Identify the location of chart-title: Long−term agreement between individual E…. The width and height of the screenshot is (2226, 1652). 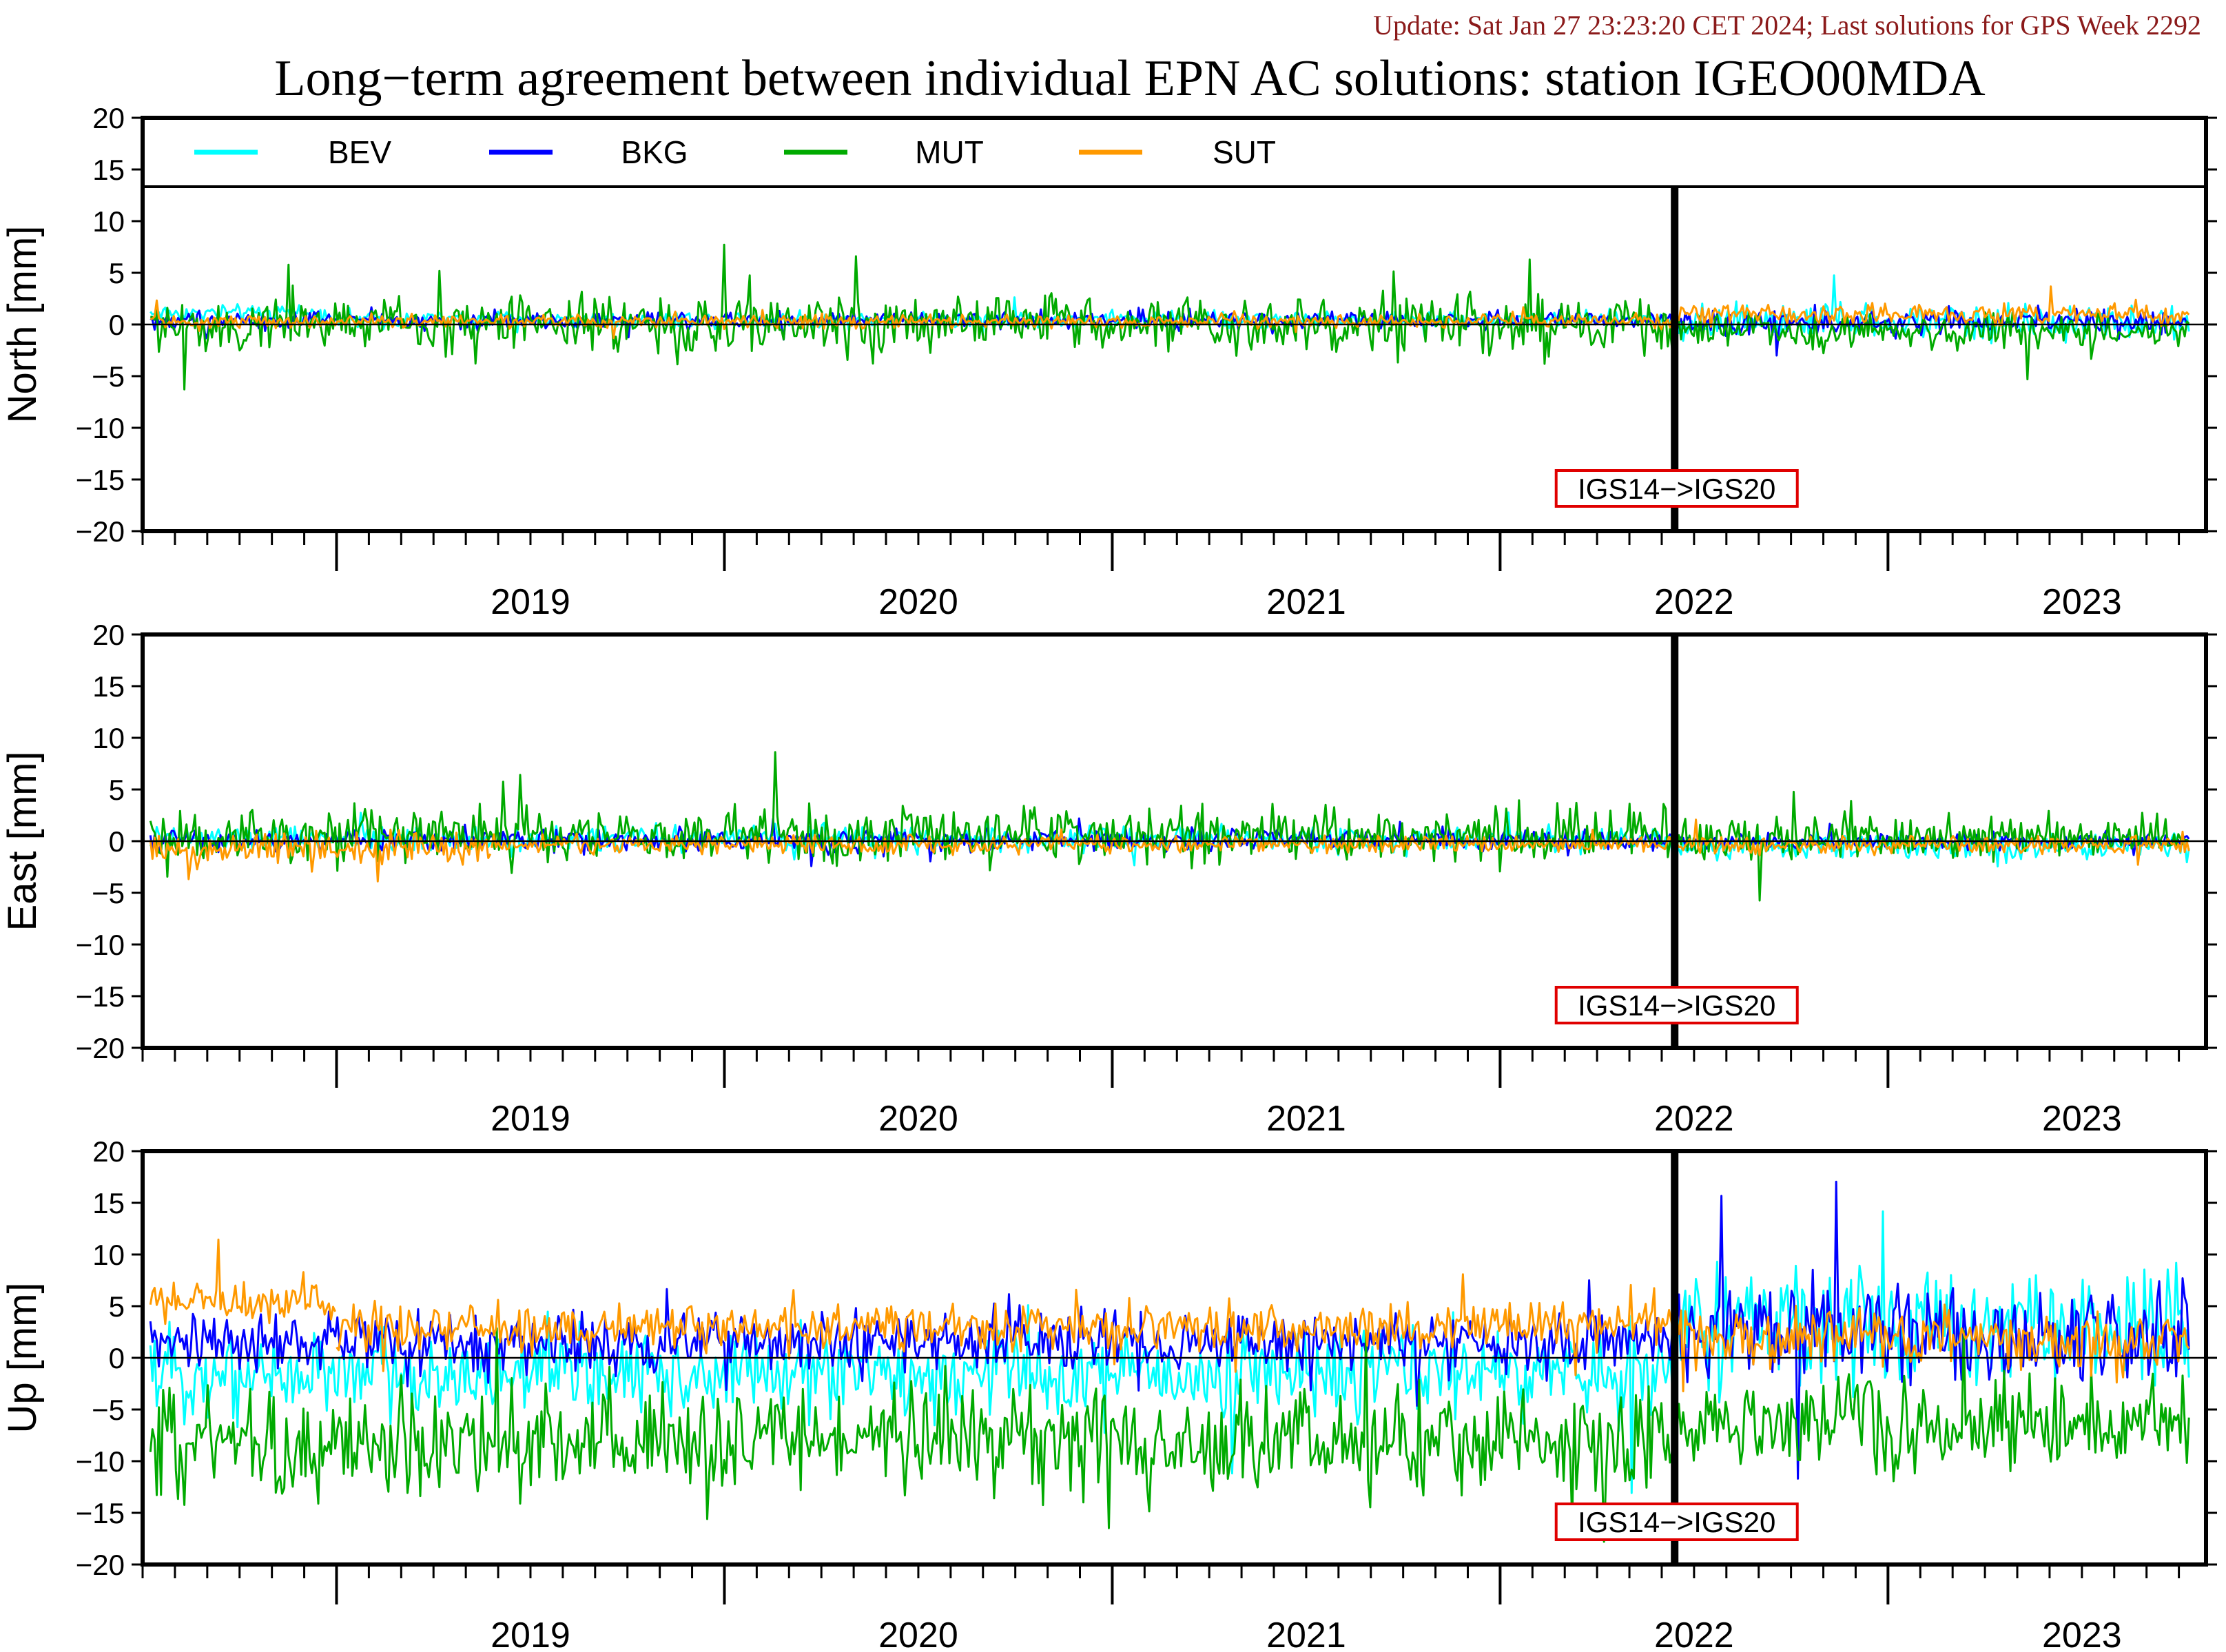
(1129, 78).